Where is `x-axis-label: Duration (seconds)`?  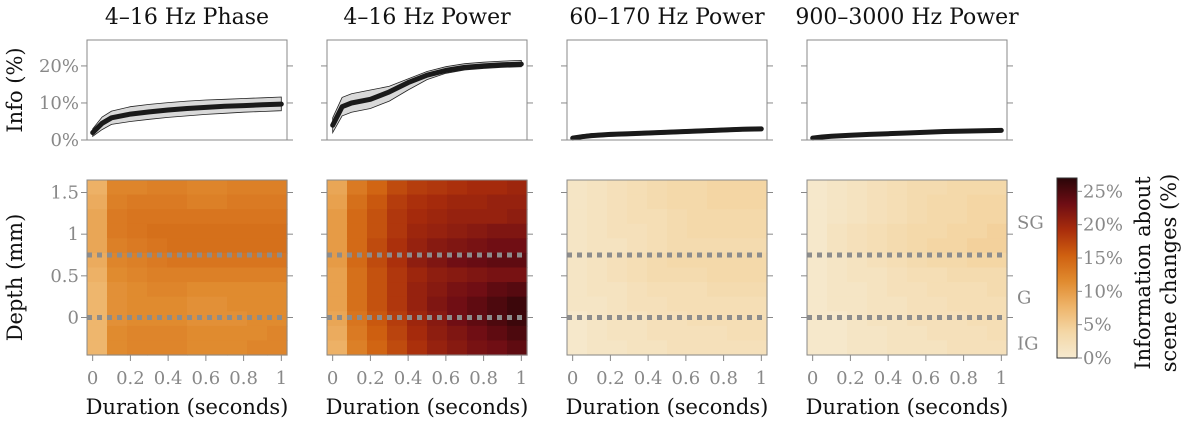 x-axis-label: Duration (seconds) is located at coordinates (667, 407).